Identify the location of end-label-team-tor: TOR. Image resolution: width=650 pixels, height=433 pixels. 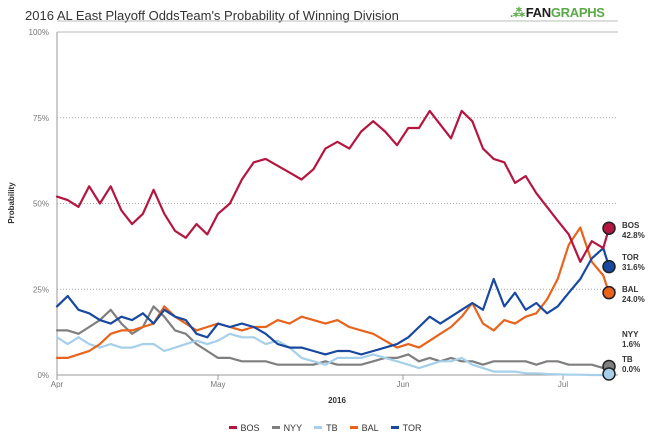
(630, 257).